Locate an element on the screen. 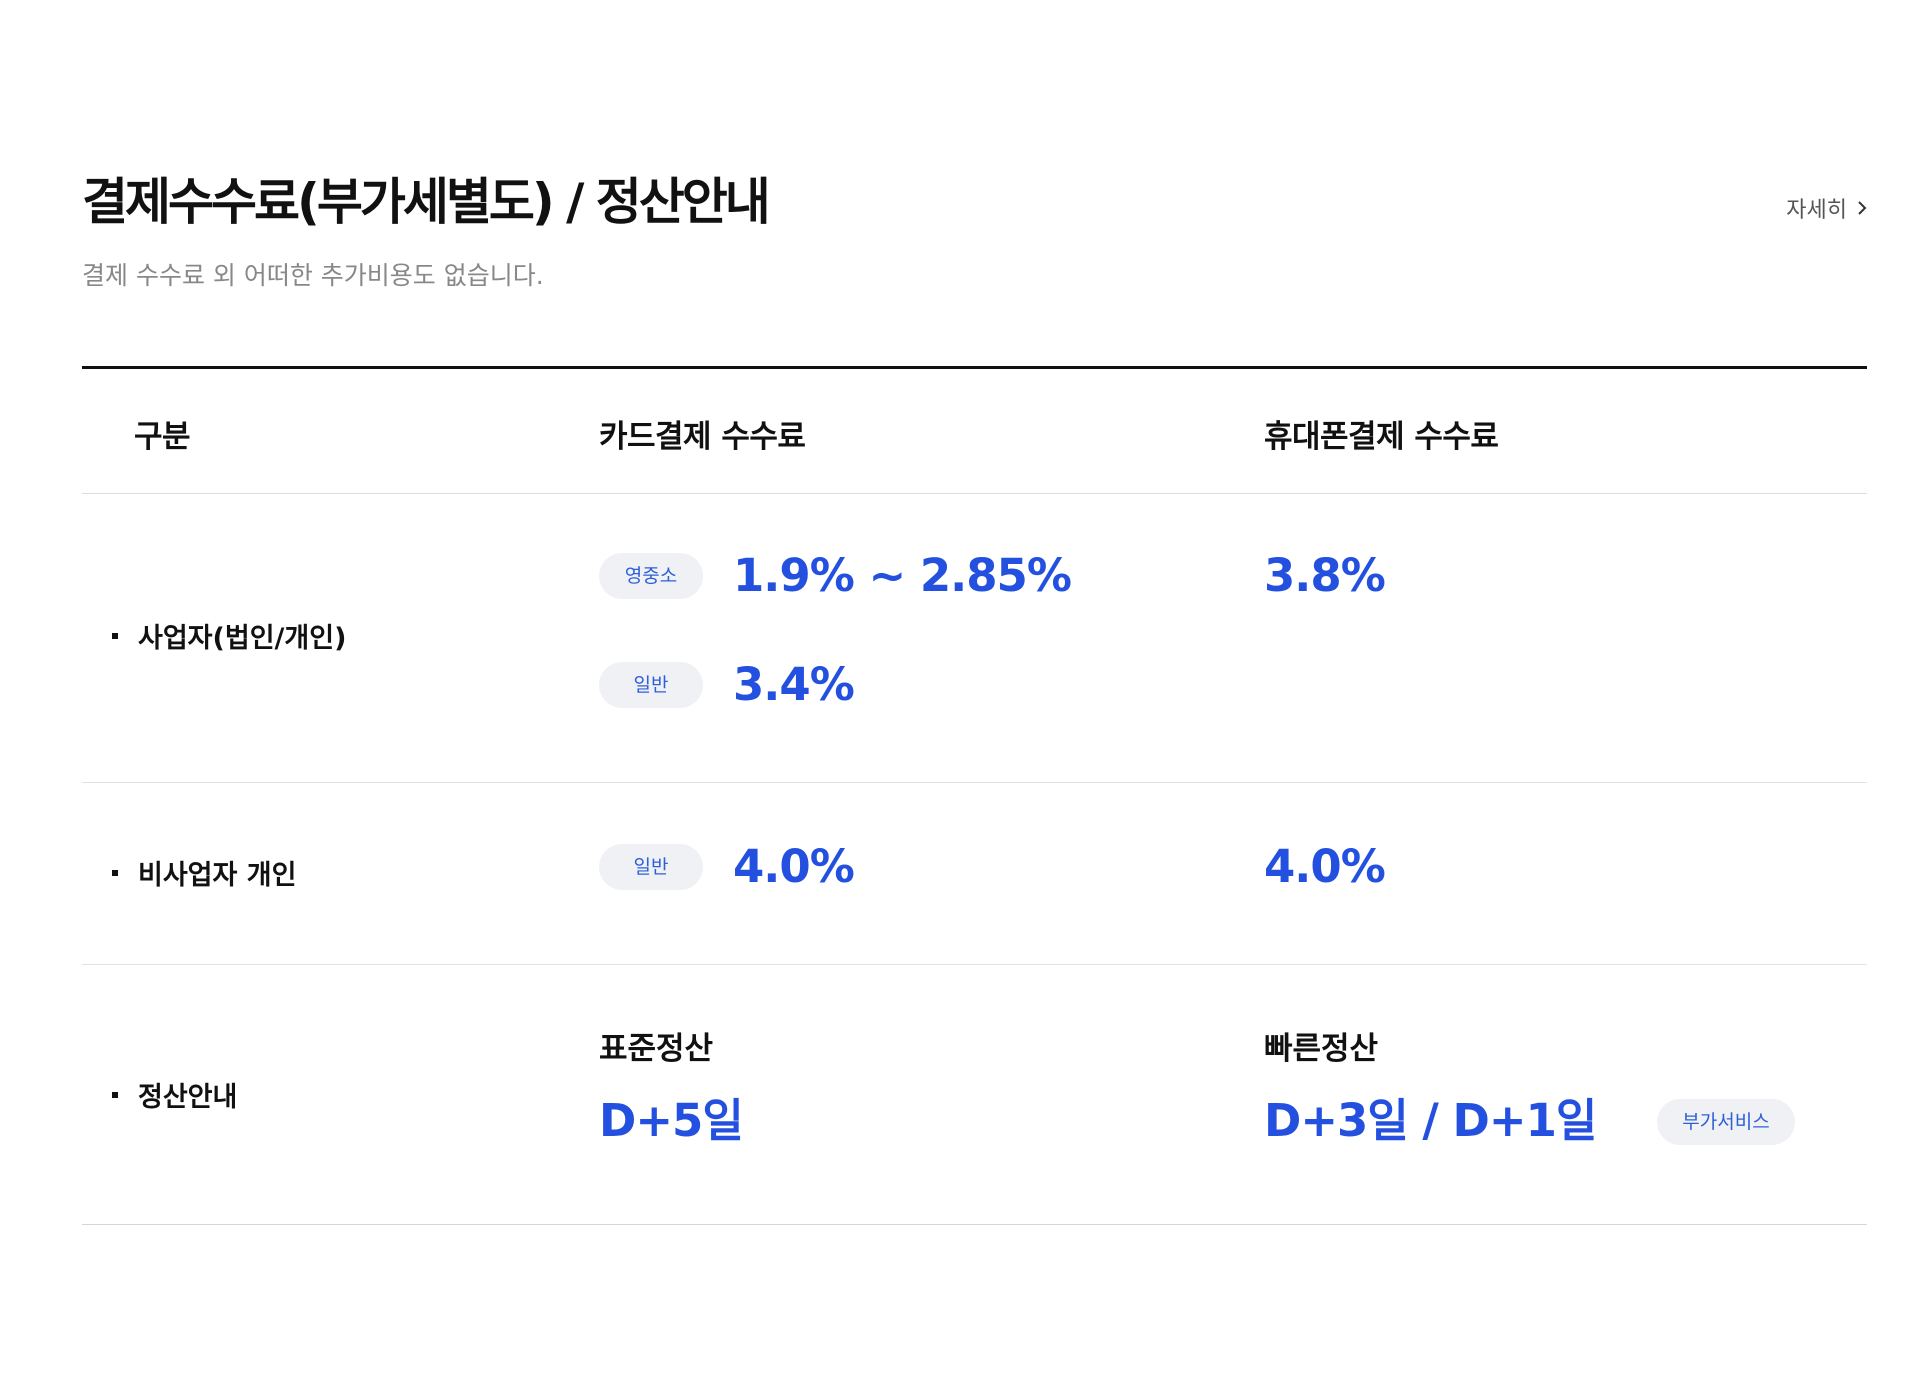 The image size is (1920, 1389). card-rate-line-general: 일반 3.4% is located at coordinates (727, 685).